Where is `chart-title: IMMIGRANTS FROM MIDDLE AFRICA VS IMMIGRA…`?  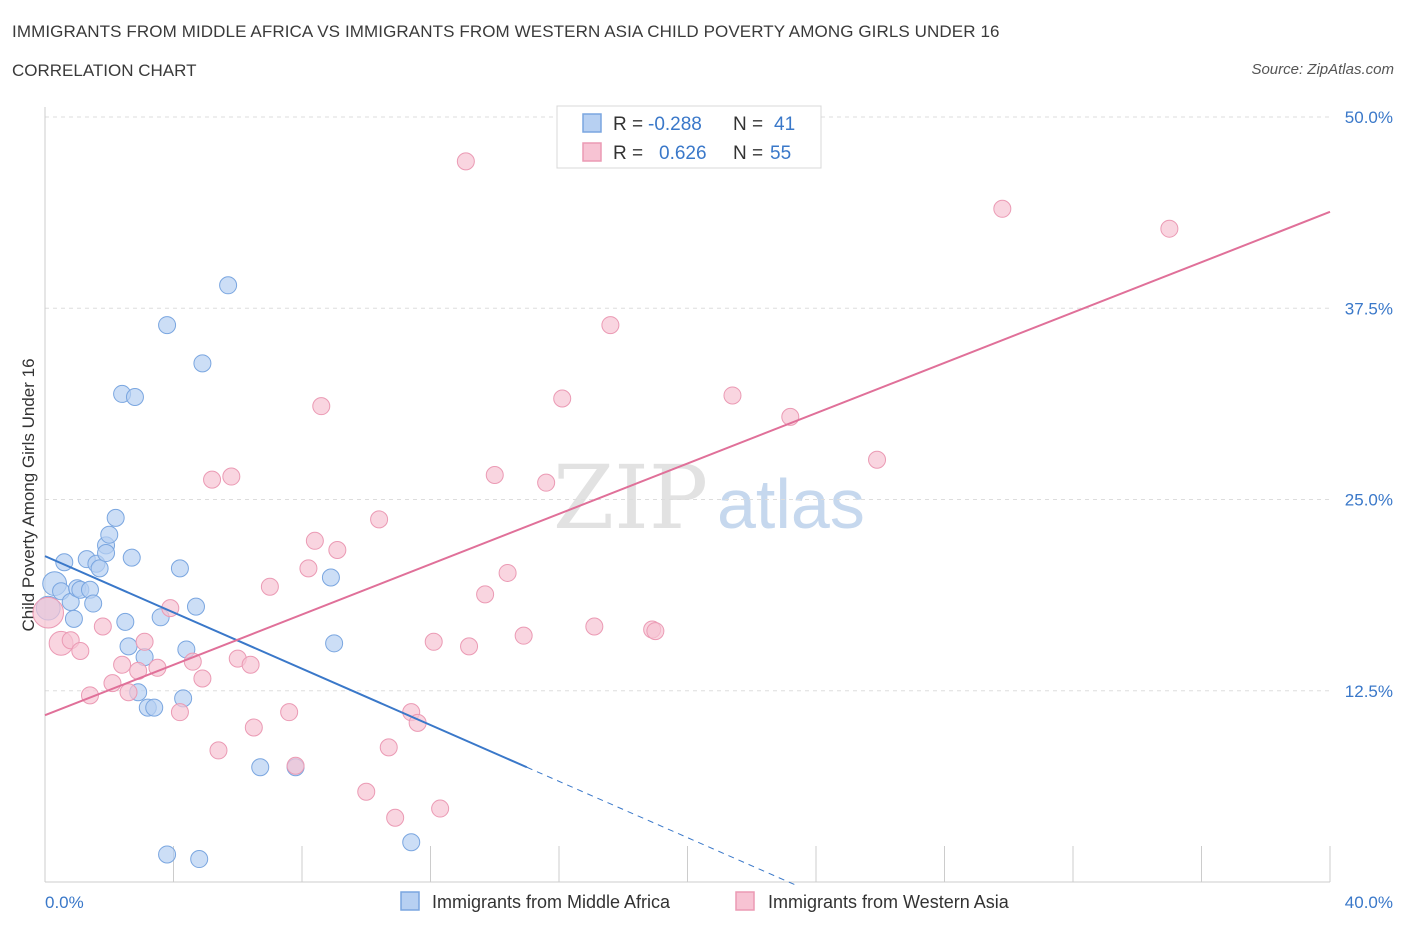 chart-title: IMMIGRANTS FROM MIDDLE AFRICA VS IMMIGRA… is located at coordinates (506, 31).